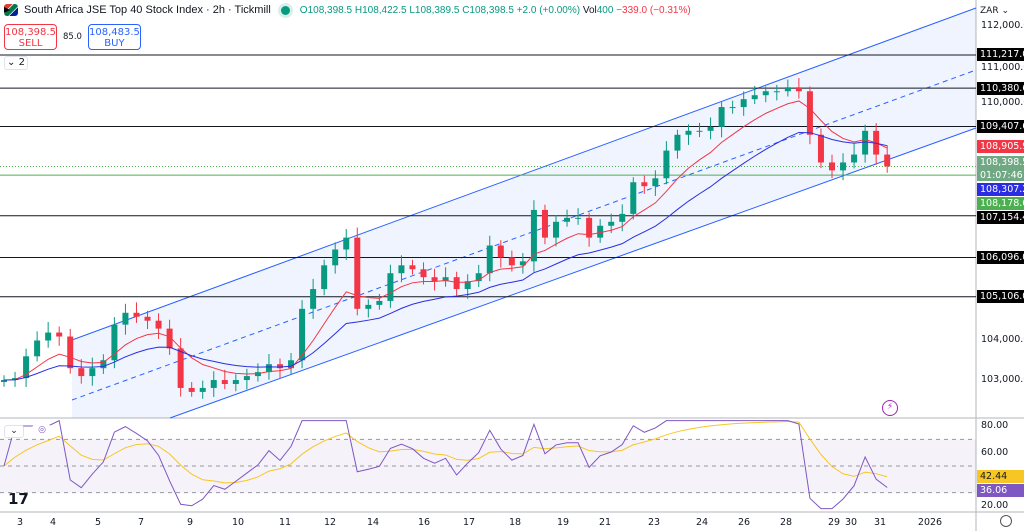 The height and width of the screenshot is (531, 1024). What do you see at coordinates (114, 37) in the screenshot?
I see `buy-button: 108,483.5 BUY` at bounding box center [114, 37].